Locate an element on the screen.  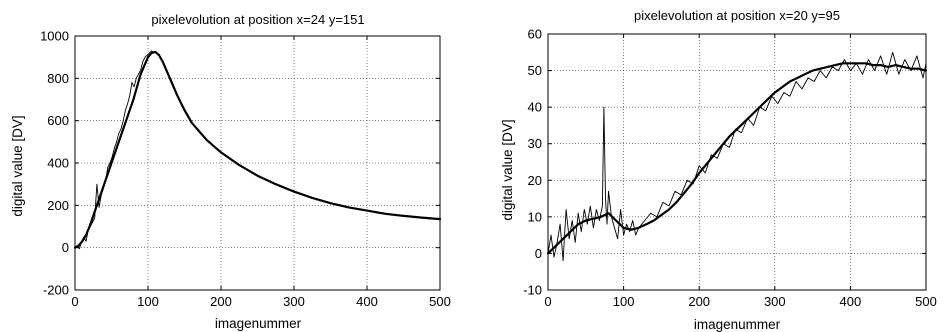
y-tick-label: -200 is located at coordinates (56, 290).